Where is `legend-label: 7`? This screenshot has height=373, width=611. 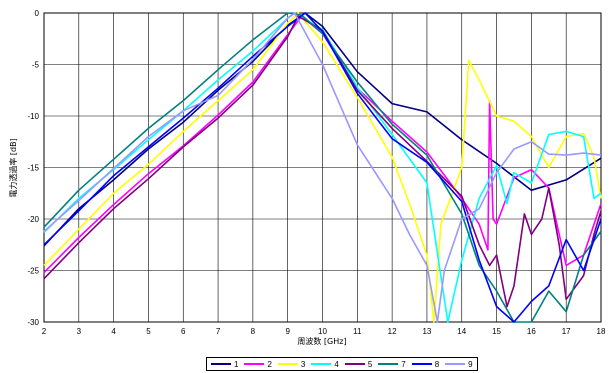
legend-label: 7 is located at coordinates (403, 364).